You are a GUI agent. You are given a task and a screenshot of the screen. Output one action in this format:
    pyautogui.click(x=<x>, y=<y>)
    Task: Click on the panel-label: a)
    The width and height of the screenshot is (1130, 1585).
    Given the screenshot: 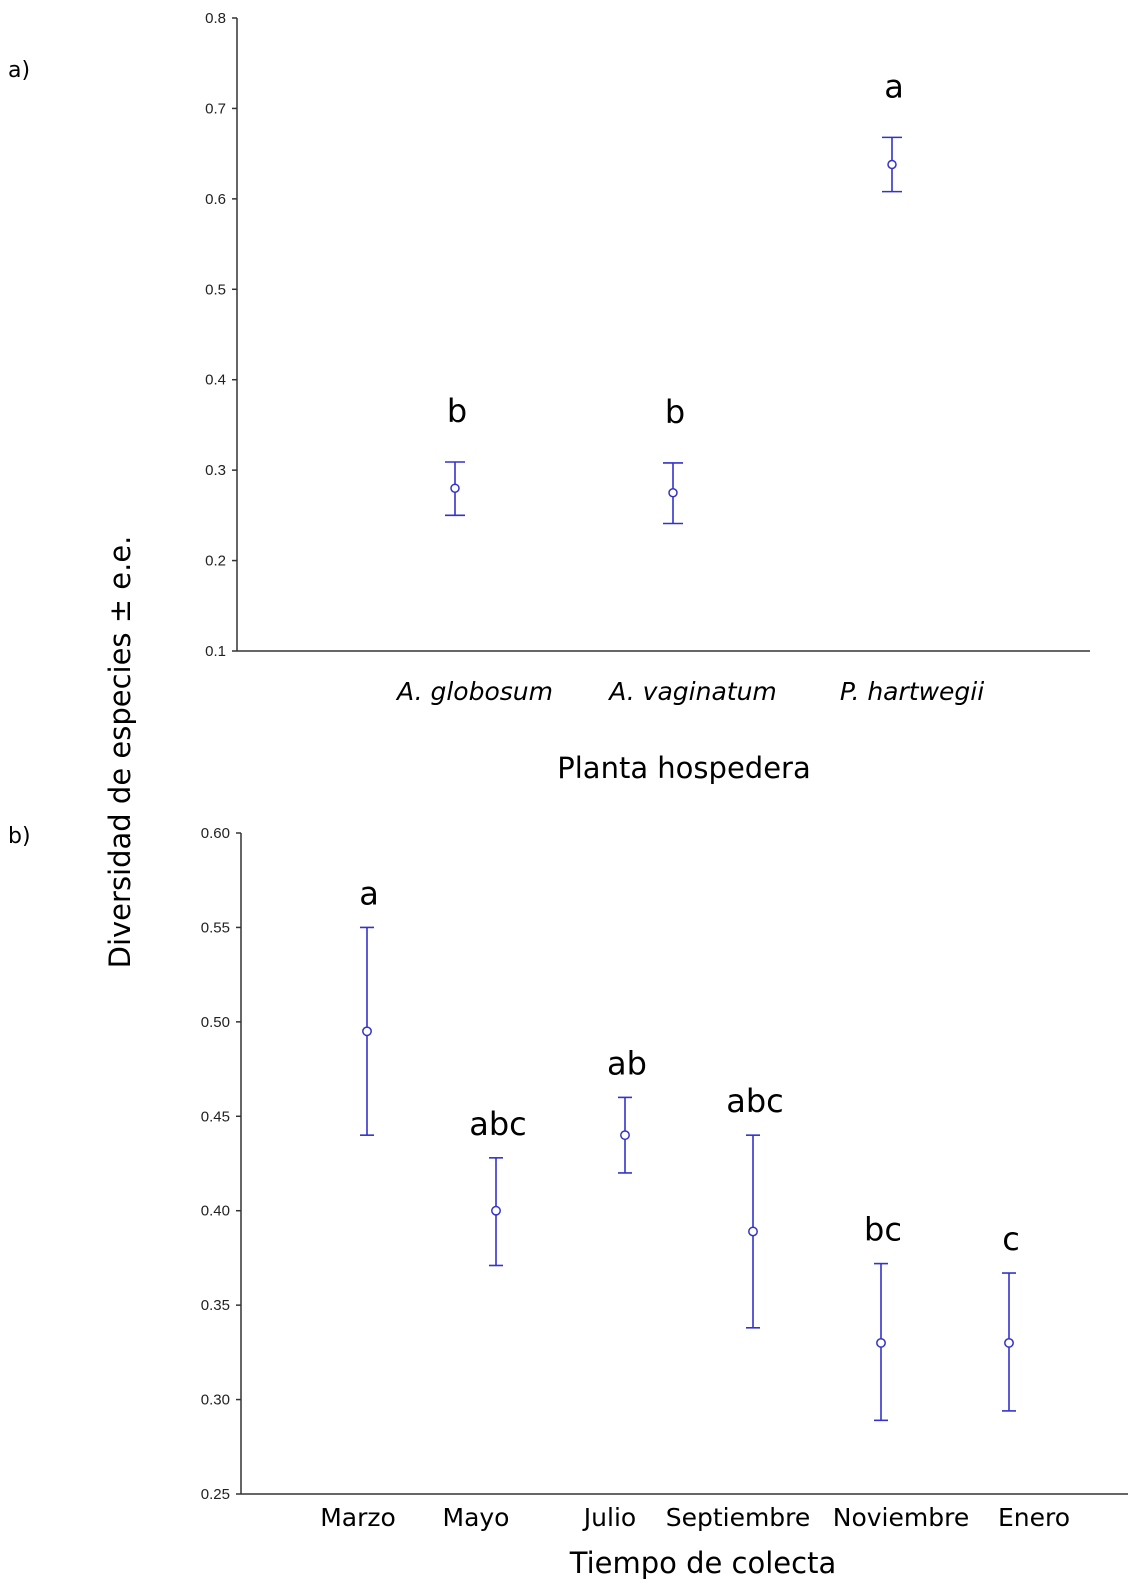 What is the action you would take?
    pyautogui.click(x=19, y=70)
    